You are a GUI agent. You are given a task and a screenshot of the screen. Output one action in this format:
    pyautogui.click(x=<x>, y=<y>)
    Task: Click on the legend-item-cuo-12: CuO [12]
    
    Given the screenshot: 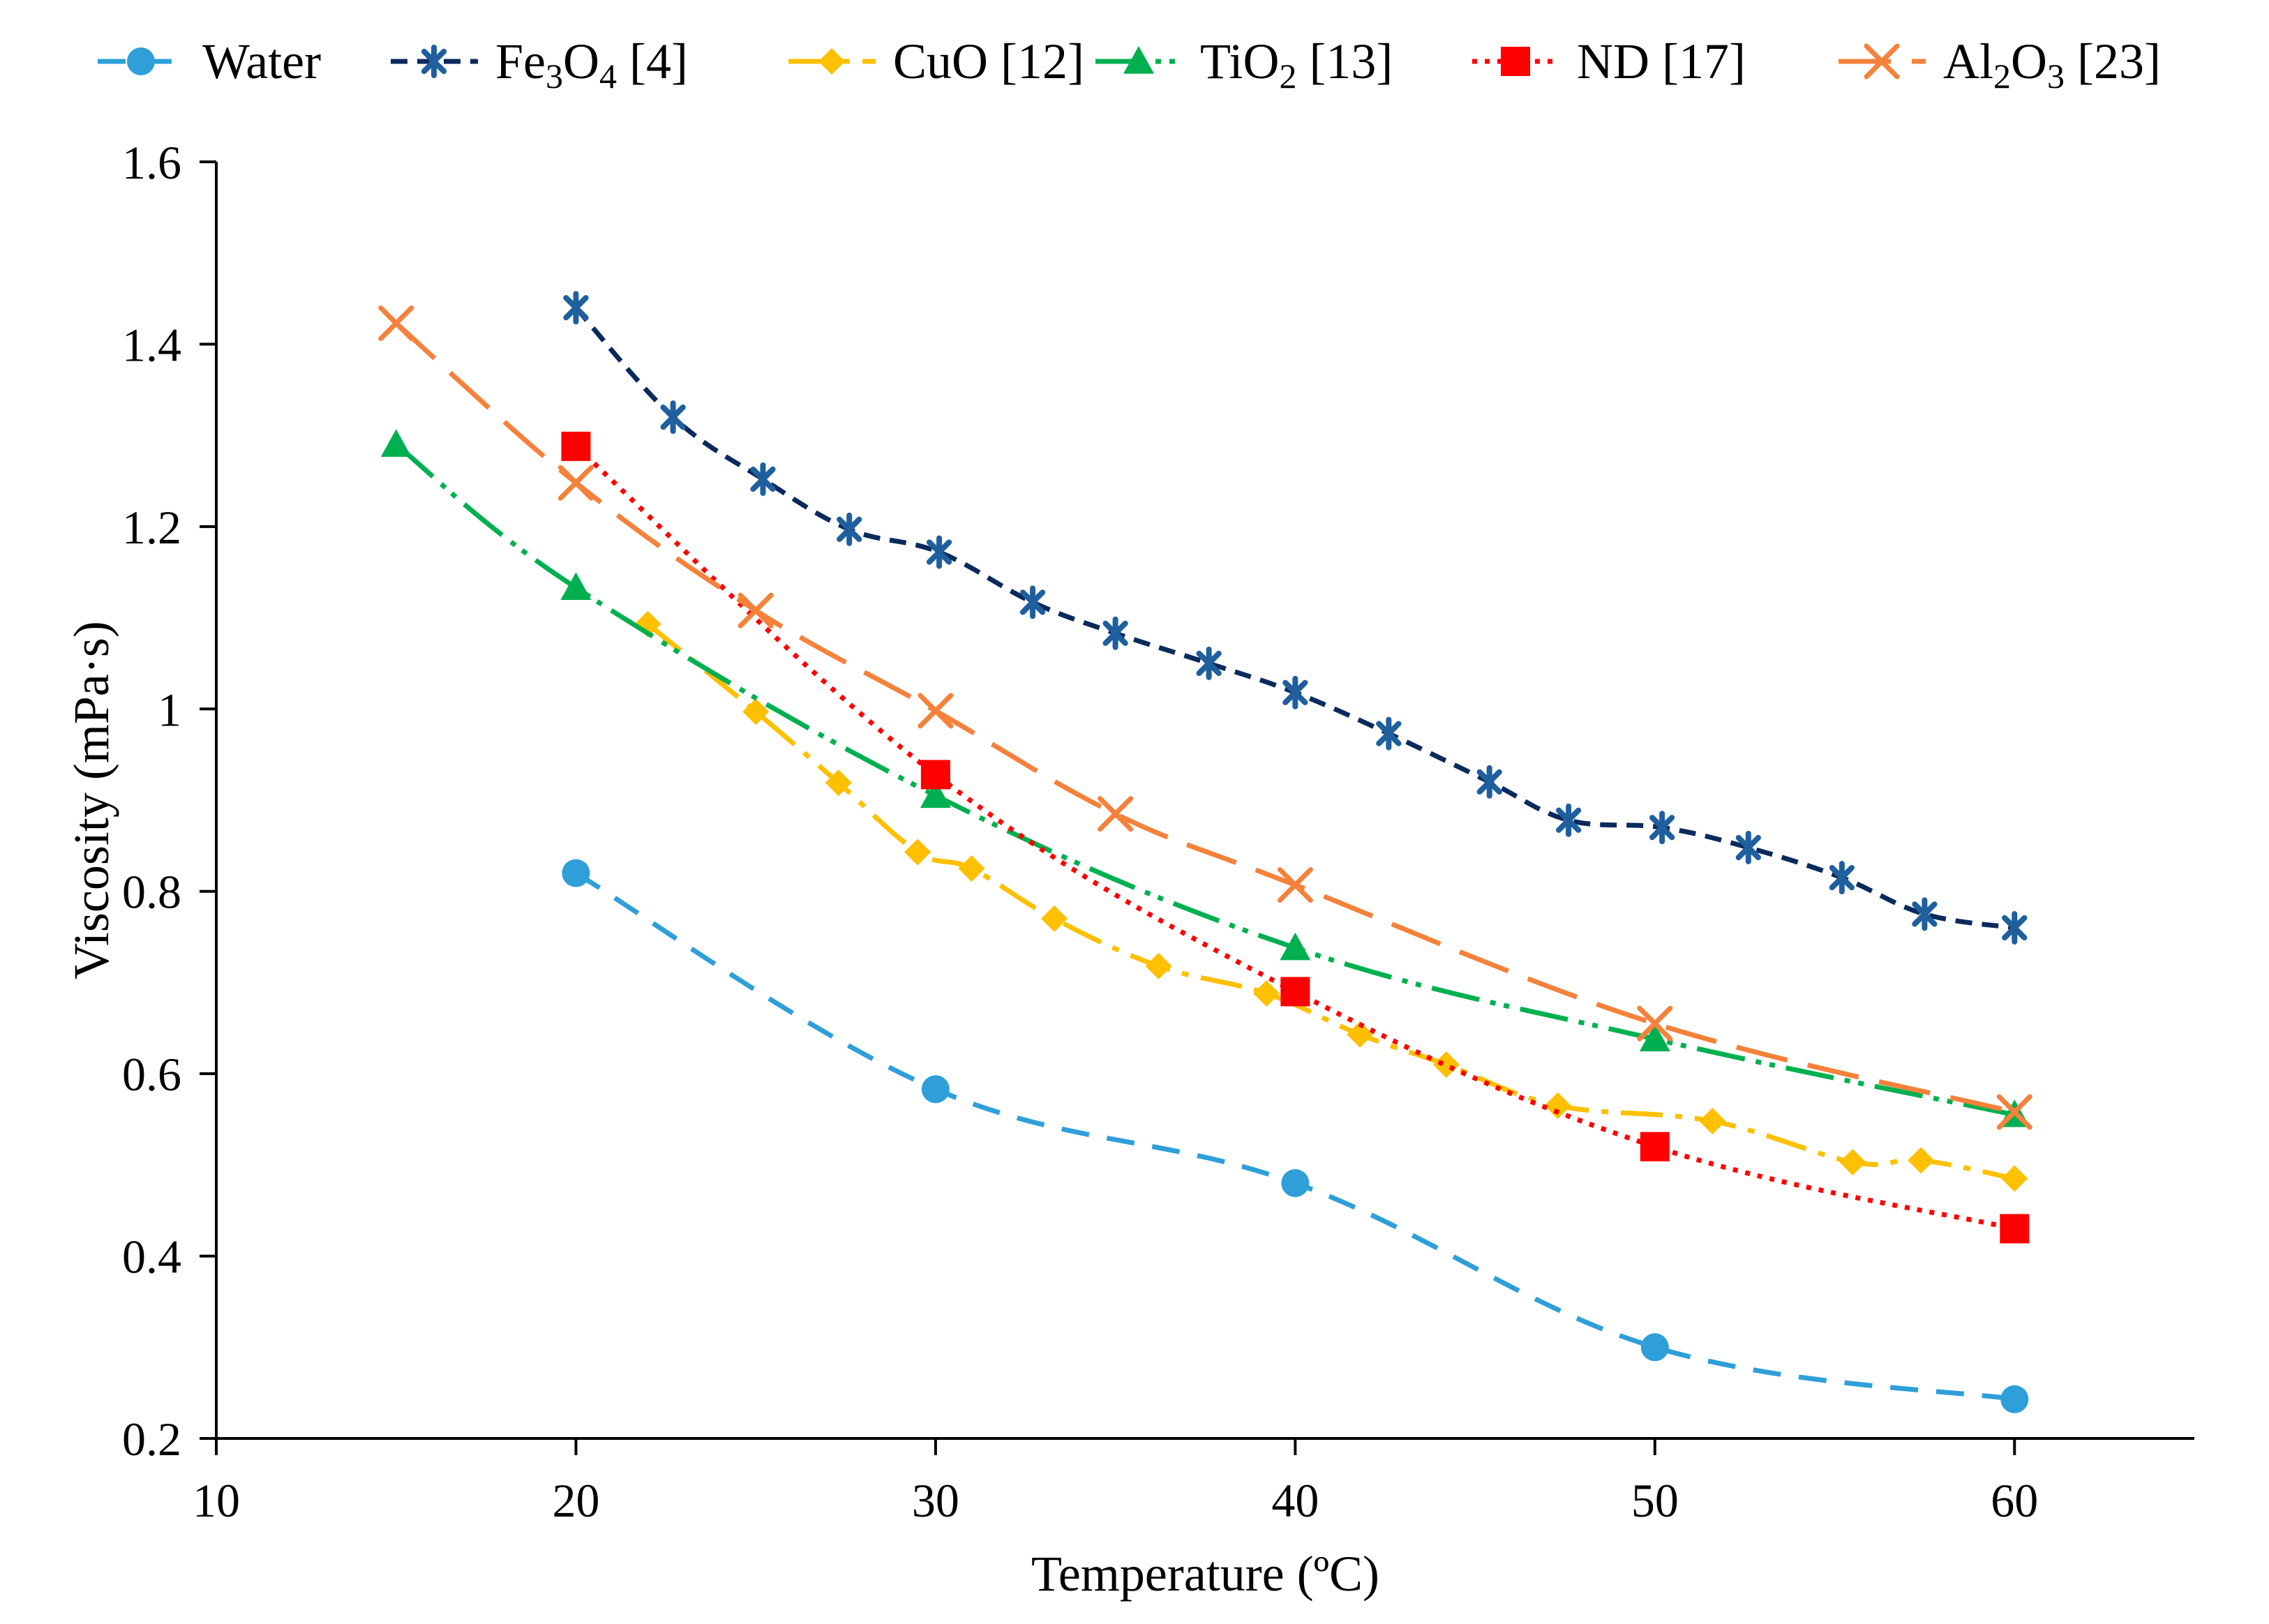 What is the action you would take?
    pyautogui.click(x=936, y=61)
    